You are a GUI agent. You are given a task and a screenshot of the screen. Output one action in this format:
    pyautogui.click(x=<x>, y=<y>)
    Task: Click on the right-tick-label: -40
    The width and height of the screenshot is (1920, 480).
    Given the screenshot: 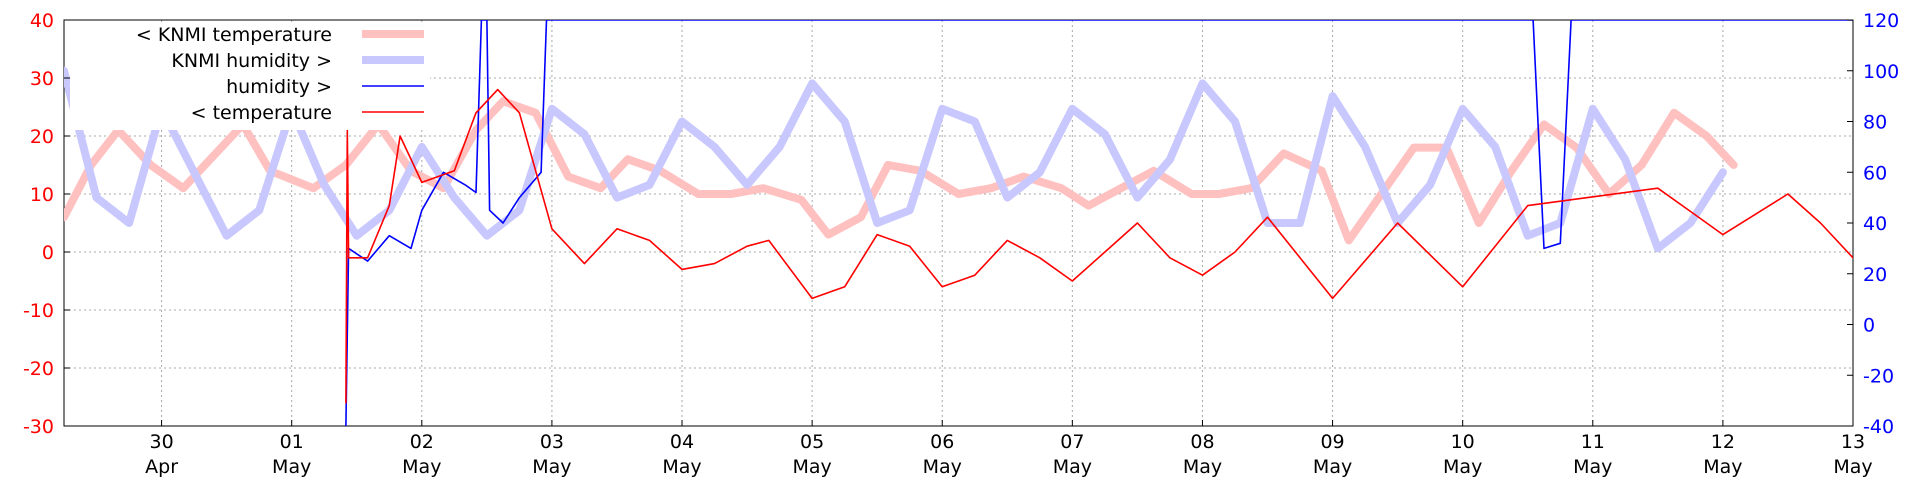 What is the action you would take?
    pyautogui.click(x=1878, y=427)
    